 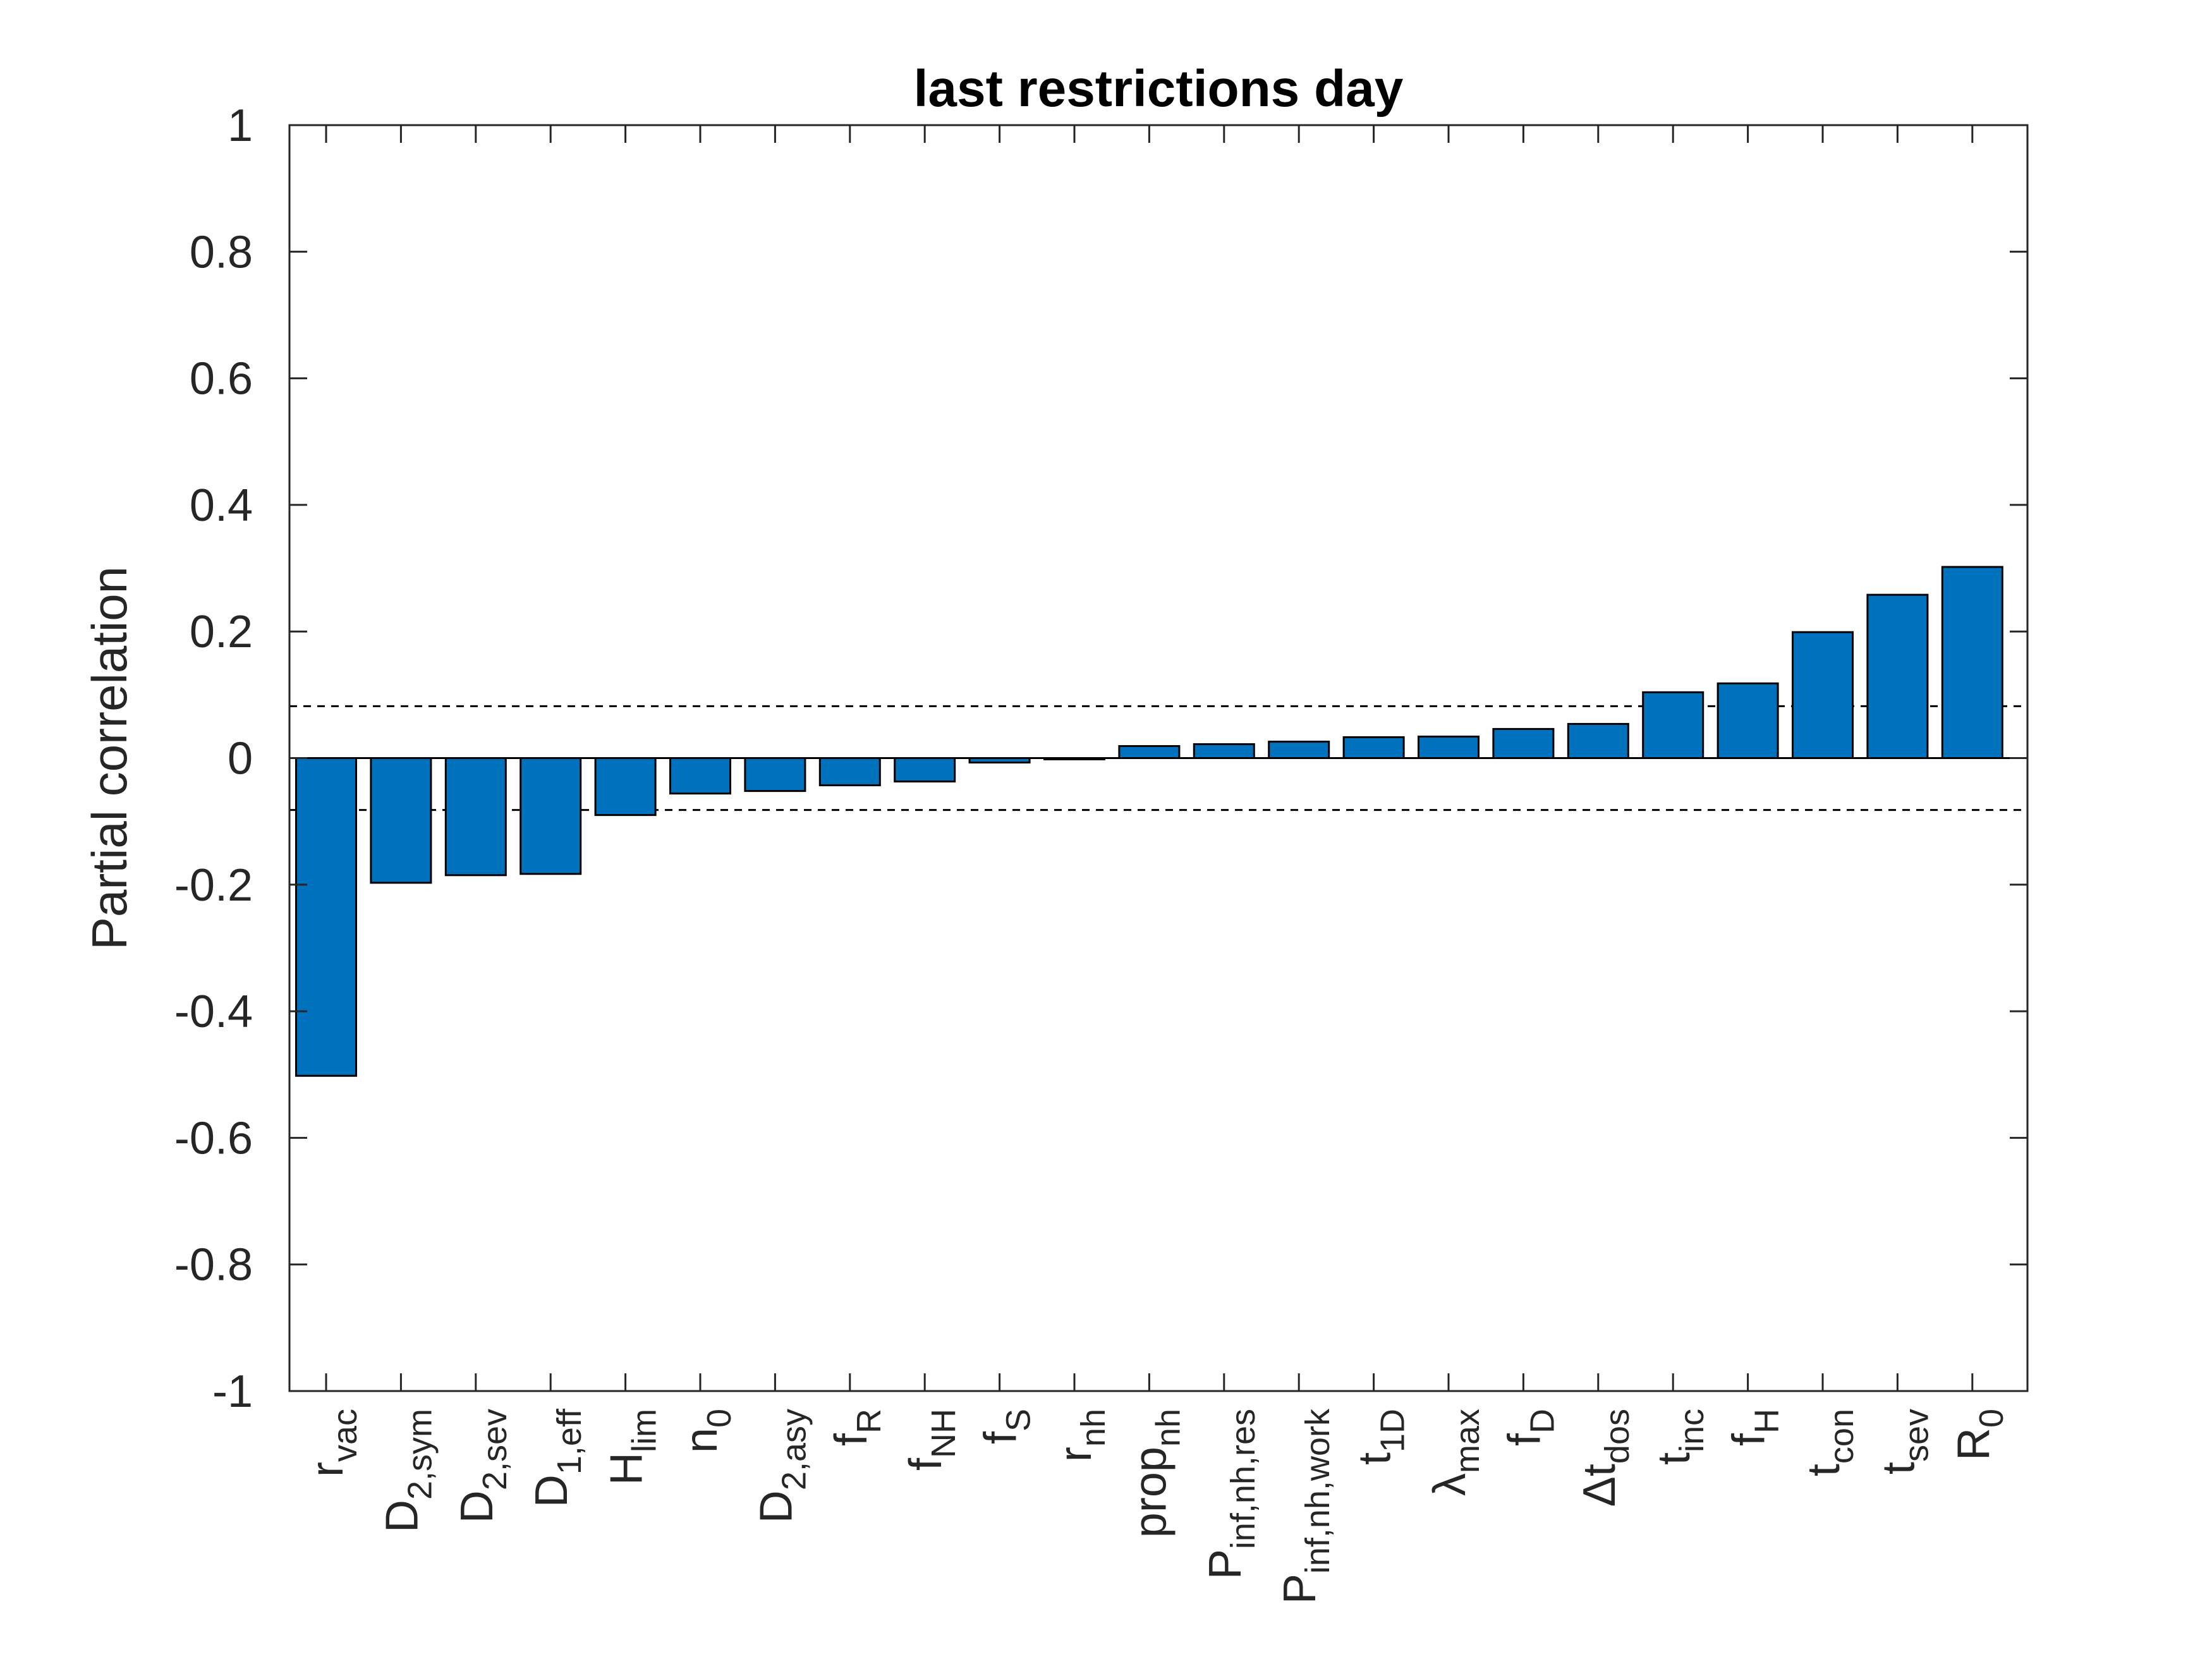 I want to click on x-tick-label: fR, so click(x=857, y=1427).